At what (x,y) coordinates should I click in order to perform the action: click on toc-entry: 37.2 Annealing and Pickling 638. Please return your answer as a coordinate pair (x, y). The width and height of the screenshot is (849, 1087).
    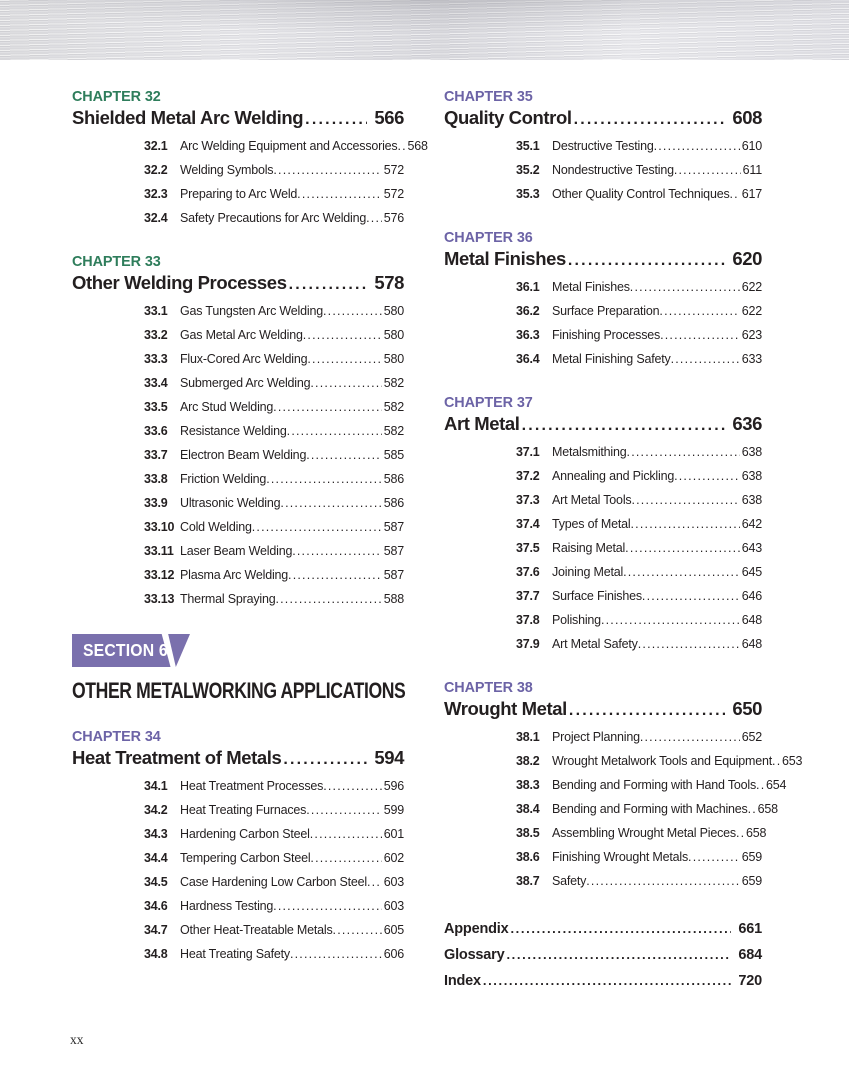
    Looking at the image, I should click on (603, 476).